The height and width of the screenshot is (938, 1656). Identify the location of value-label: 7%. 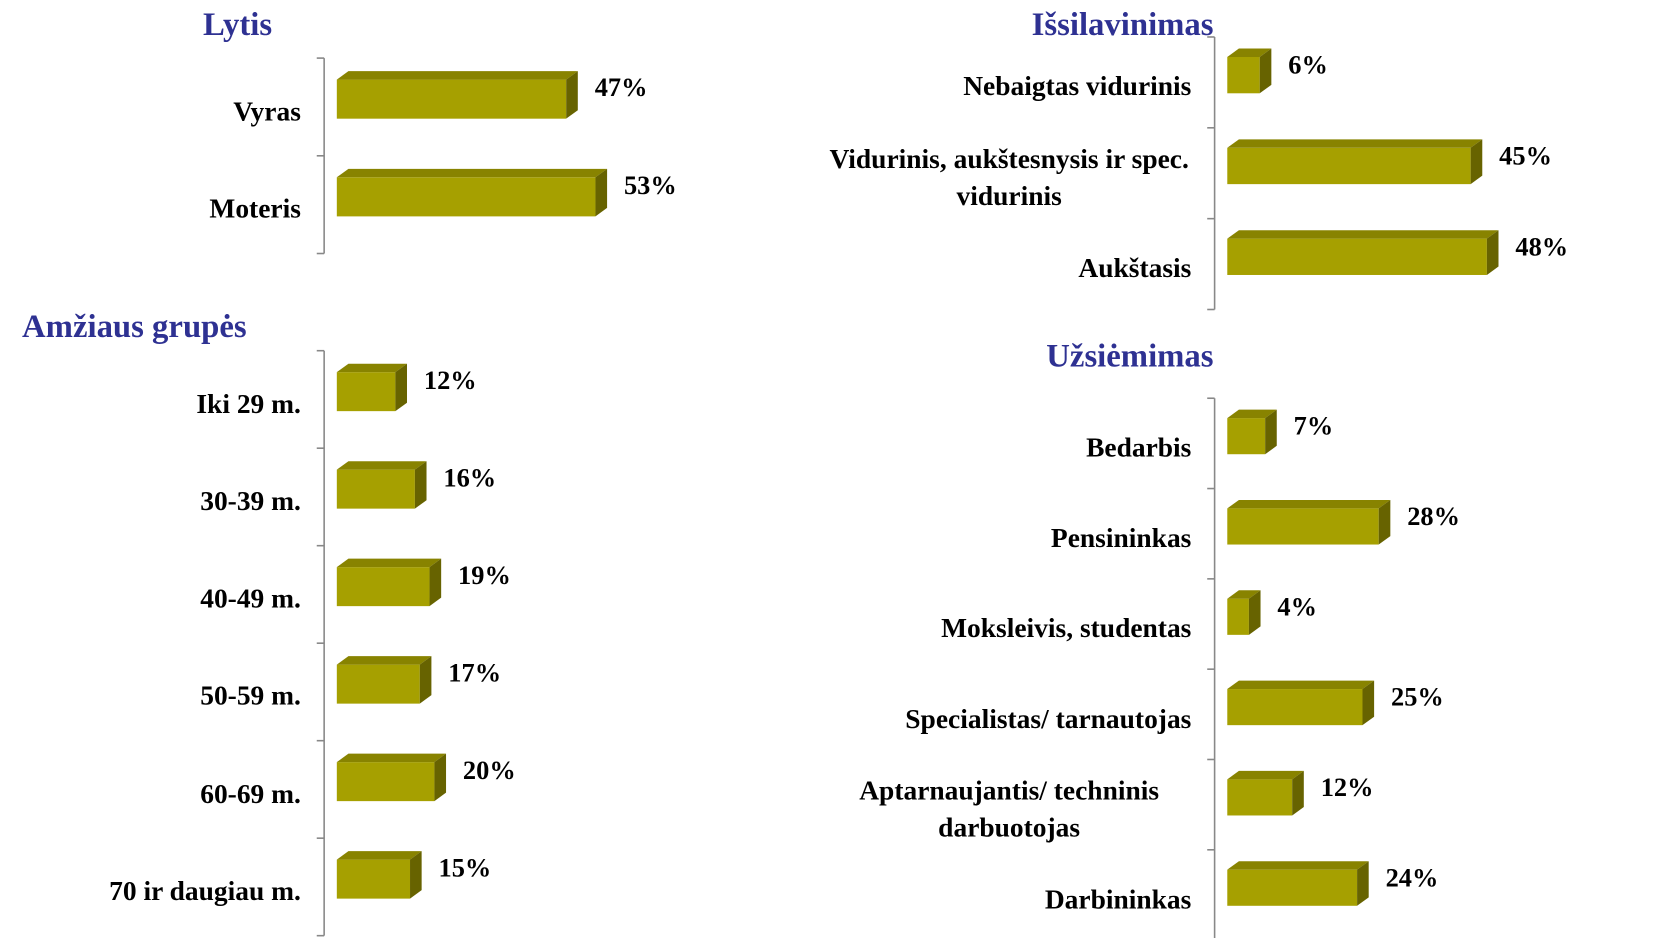
(1314, 426).